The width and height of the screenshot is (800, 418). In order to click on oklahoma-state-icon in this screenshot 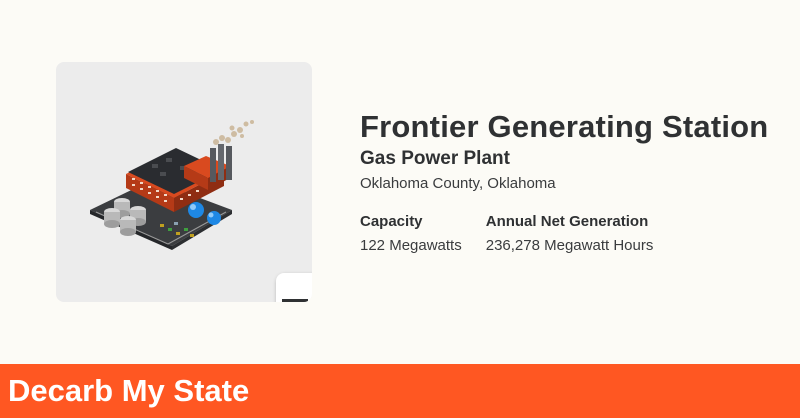, I will do `click(294, 300)`.